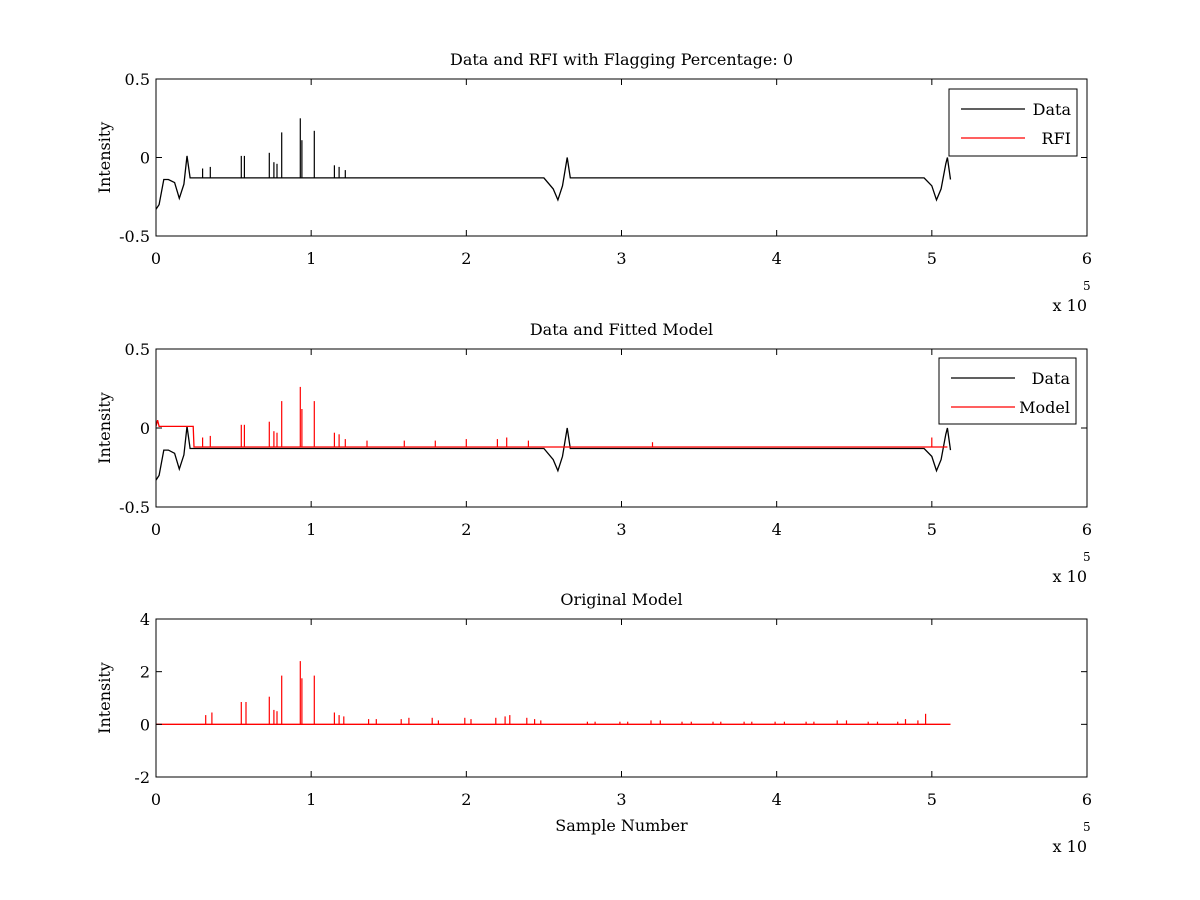 Image resolution: width=1200 pixels, height=900 pixels. What do you see at coordinates (621, 59) in the screenshot?
I see `chart-title: Data and RFI with Flagging Percentage: 0` at bounding box center [621, 59].